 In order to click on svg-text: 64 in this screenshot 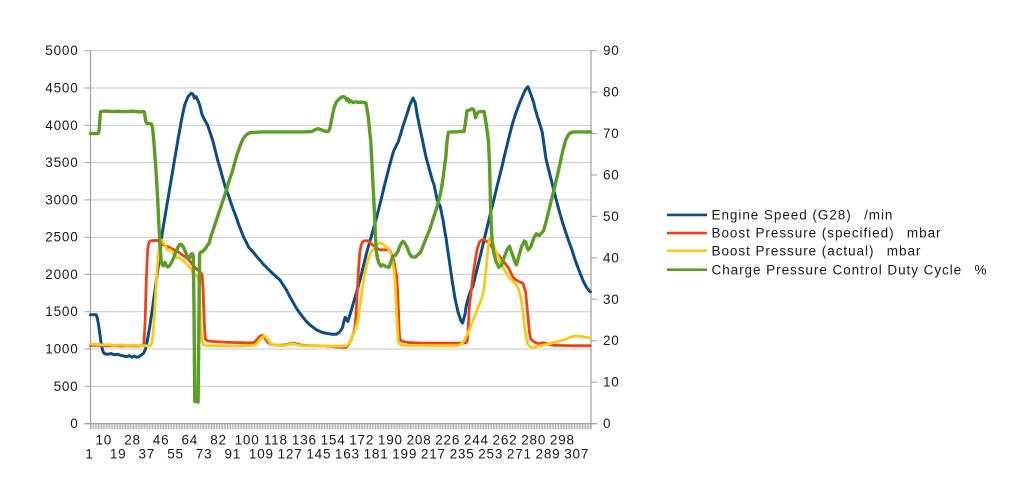, I will do `click(189, 440)`.